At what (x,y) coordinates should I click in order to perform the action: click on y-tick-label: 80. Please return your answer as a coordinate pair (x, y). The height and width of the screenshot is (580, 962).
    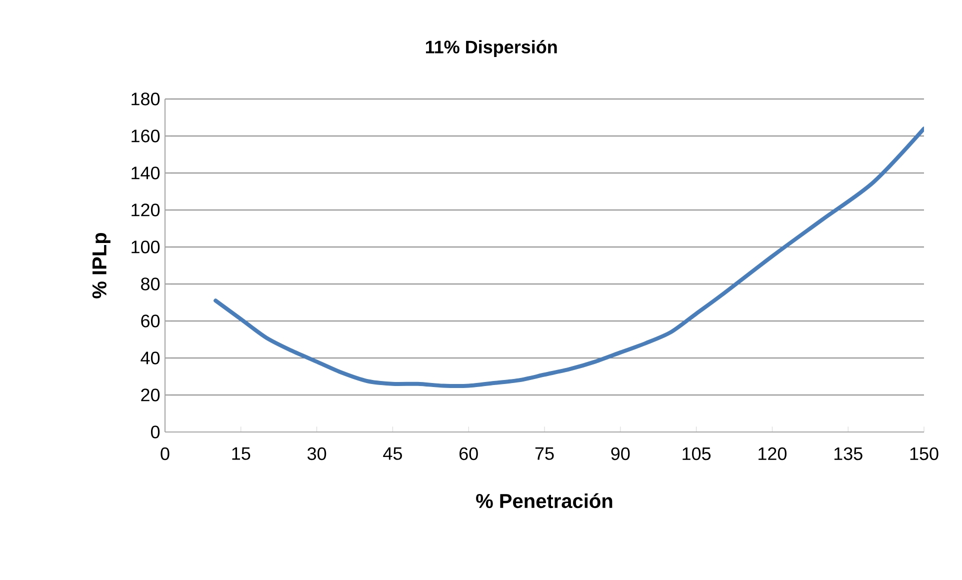
    Looking at the image, I should click on (150, 284).